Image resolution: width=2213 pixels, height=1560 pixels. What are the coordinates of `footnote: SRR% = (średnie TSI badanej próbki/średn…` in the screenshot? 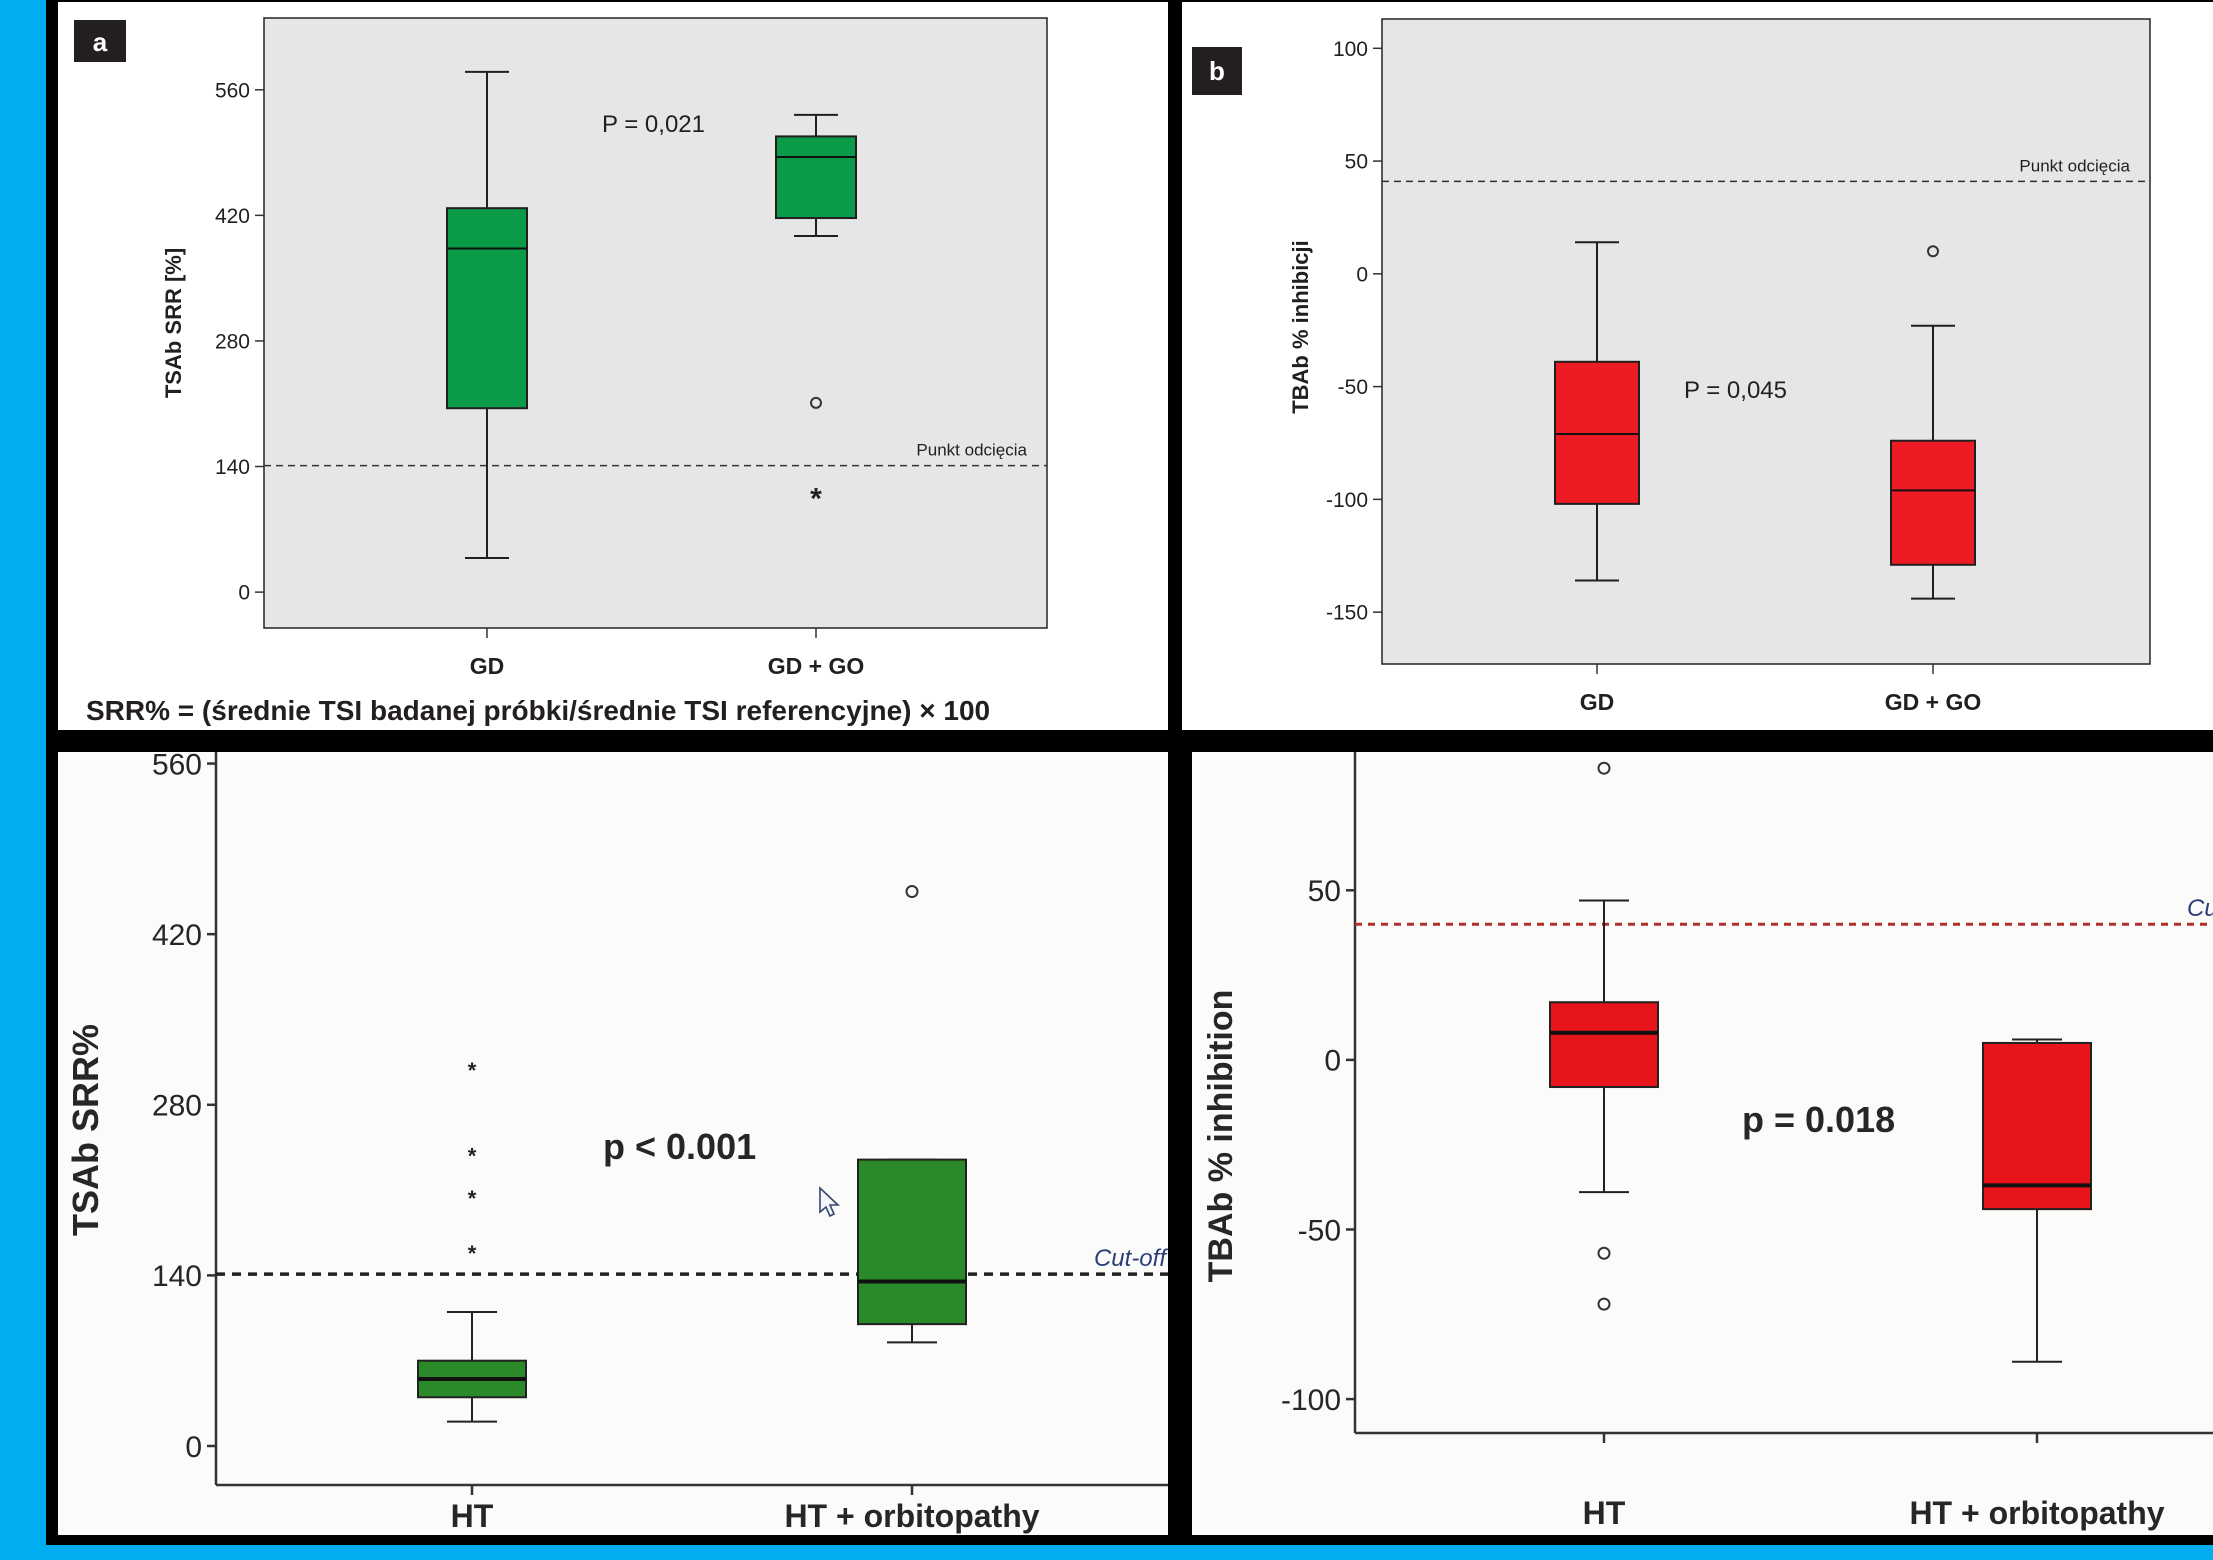 It's located at (538, 710).